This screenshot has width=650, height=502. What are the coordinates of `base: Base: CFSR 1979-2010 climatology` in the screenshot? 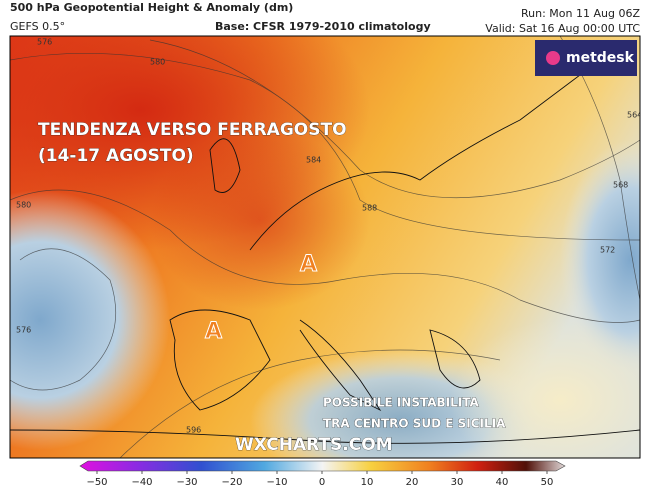 It's located at (323, 26).